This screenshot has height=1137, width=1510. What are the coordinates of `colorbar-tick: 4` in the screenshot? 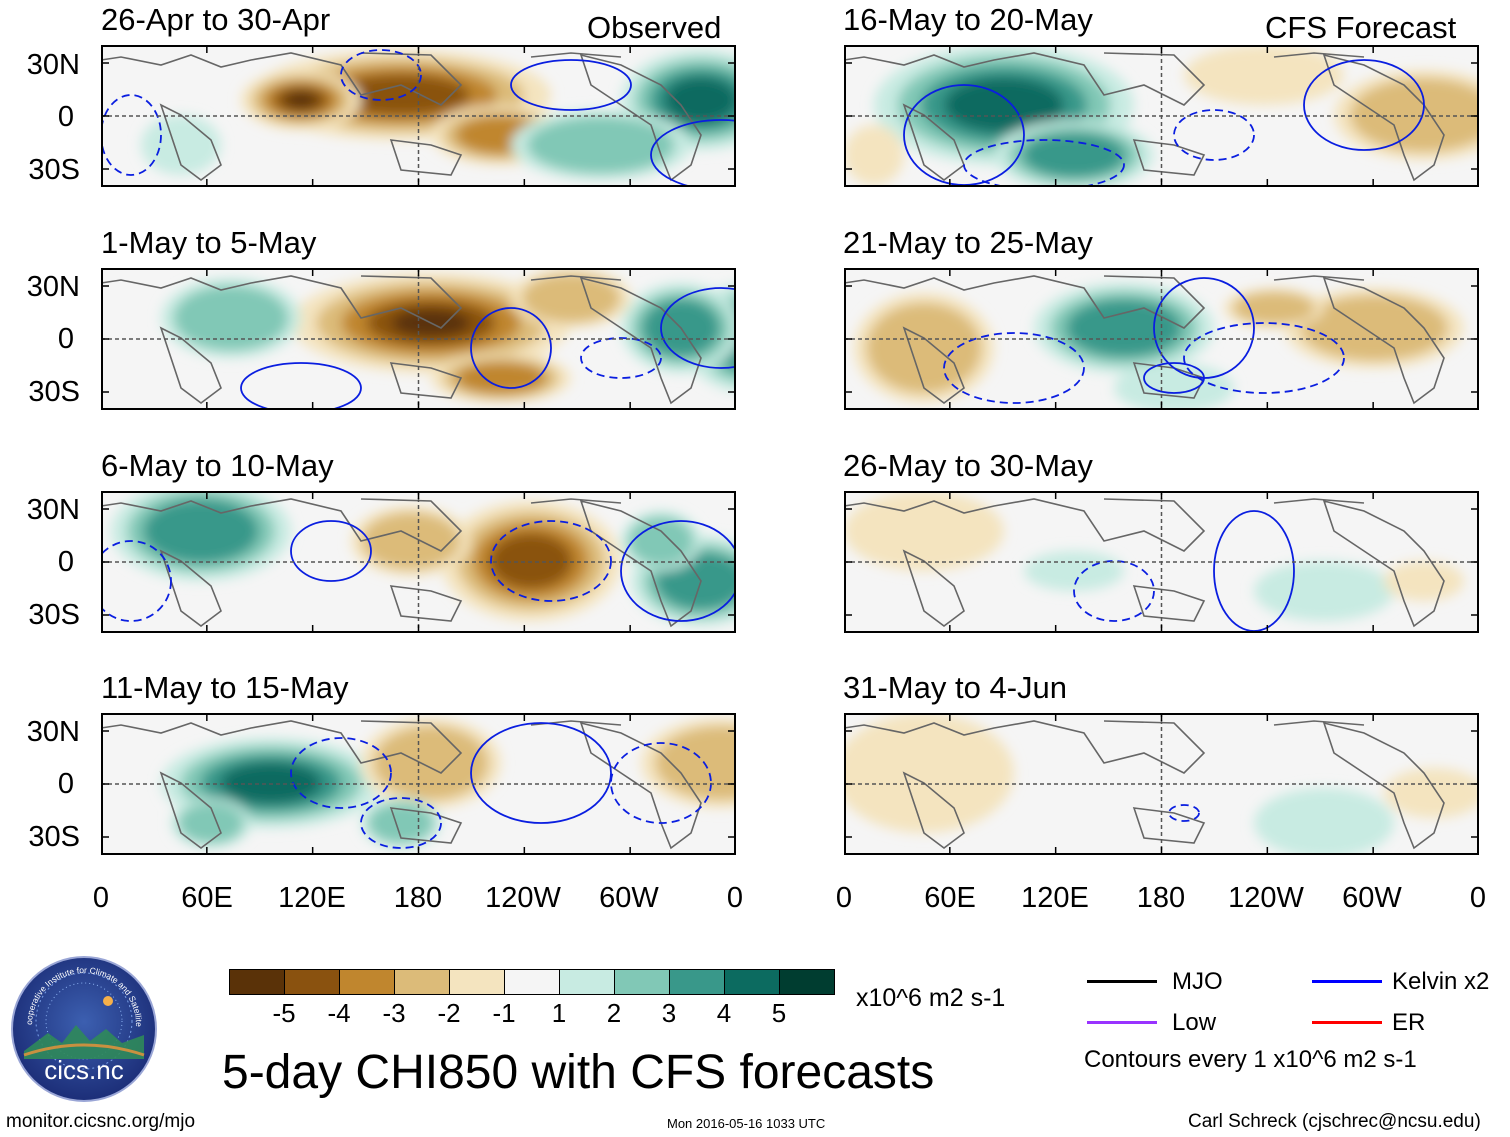 It's located at (724, 1013).